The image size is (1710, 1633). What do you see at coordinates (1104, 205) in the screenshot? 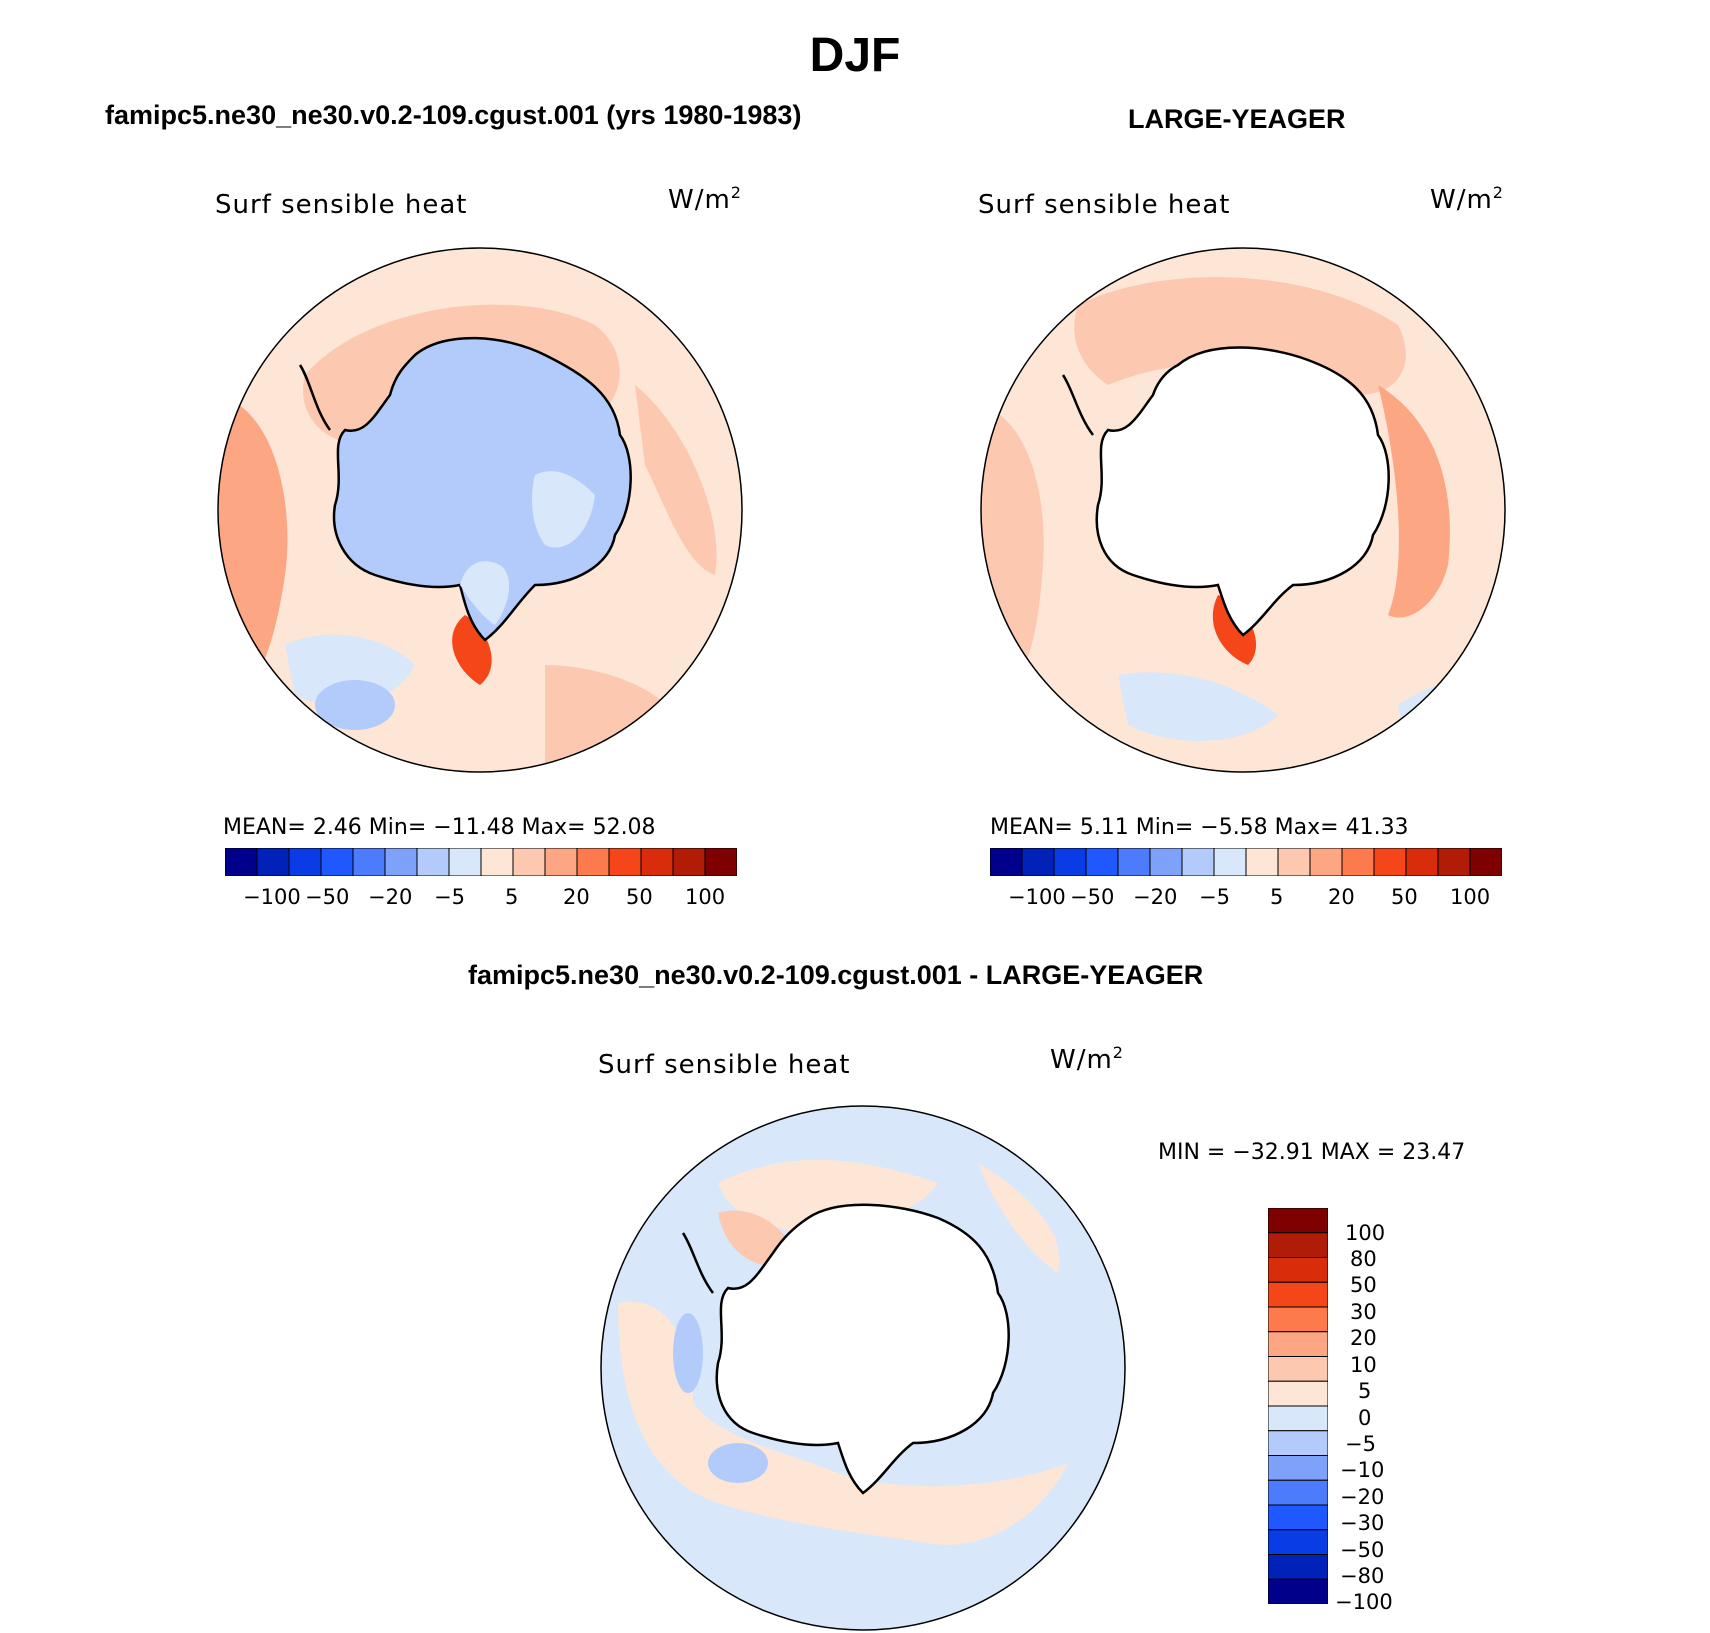
I see `variable-label-obs: Surf sensible heat` at bounding box center [1104, 205].